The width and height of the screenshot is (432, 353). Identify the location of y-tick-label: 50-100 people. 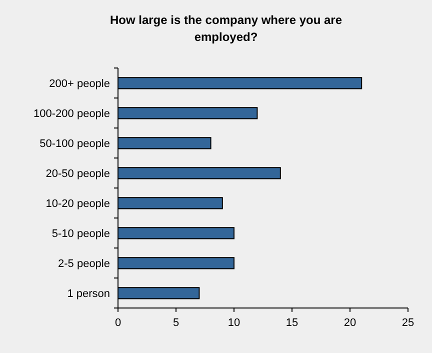
(75, 144).